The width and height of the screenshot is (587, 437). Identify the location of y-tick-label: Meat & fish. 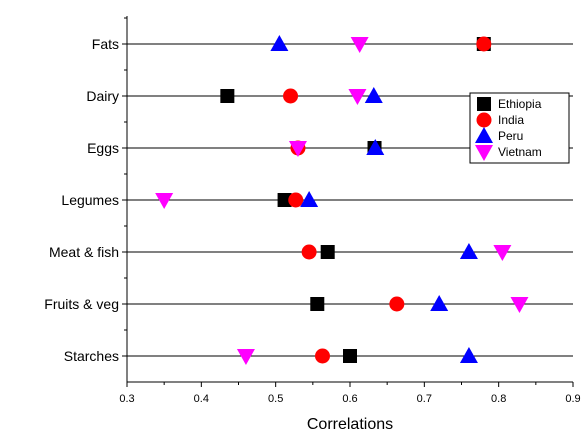
(84, 252).